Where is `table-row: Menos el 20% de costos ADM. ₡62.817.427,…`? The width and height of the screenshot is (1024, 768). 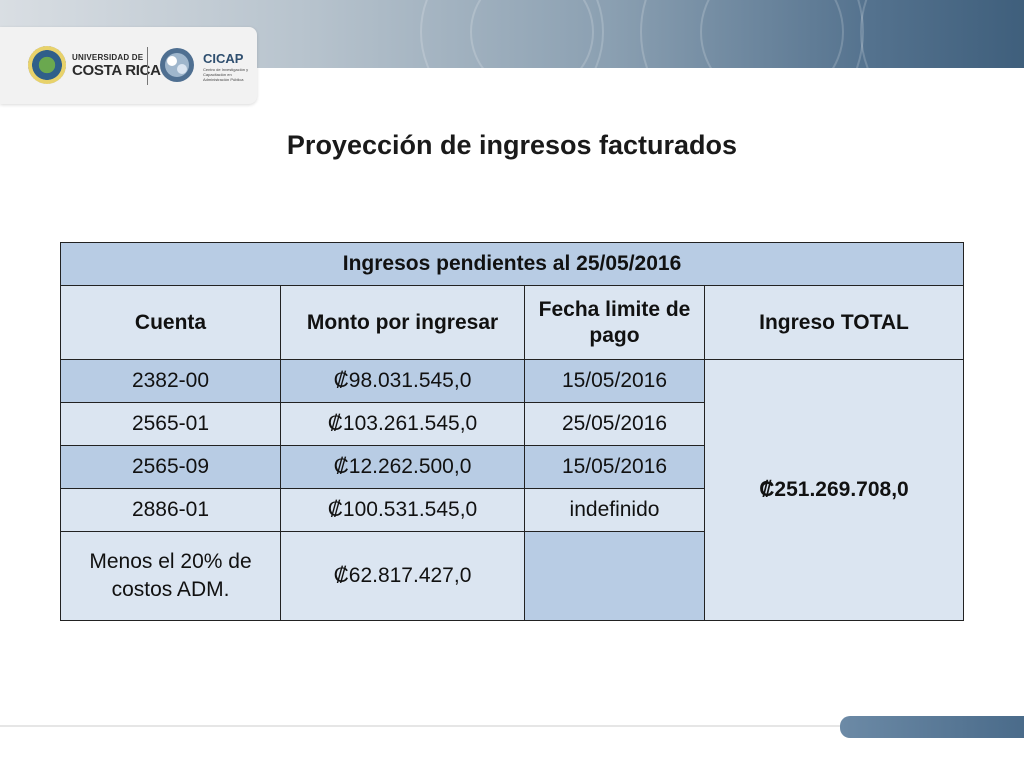 table-row: Menos el 20% de costos ADM. ₡62.817.427,… is located at coordinates (512, 576).